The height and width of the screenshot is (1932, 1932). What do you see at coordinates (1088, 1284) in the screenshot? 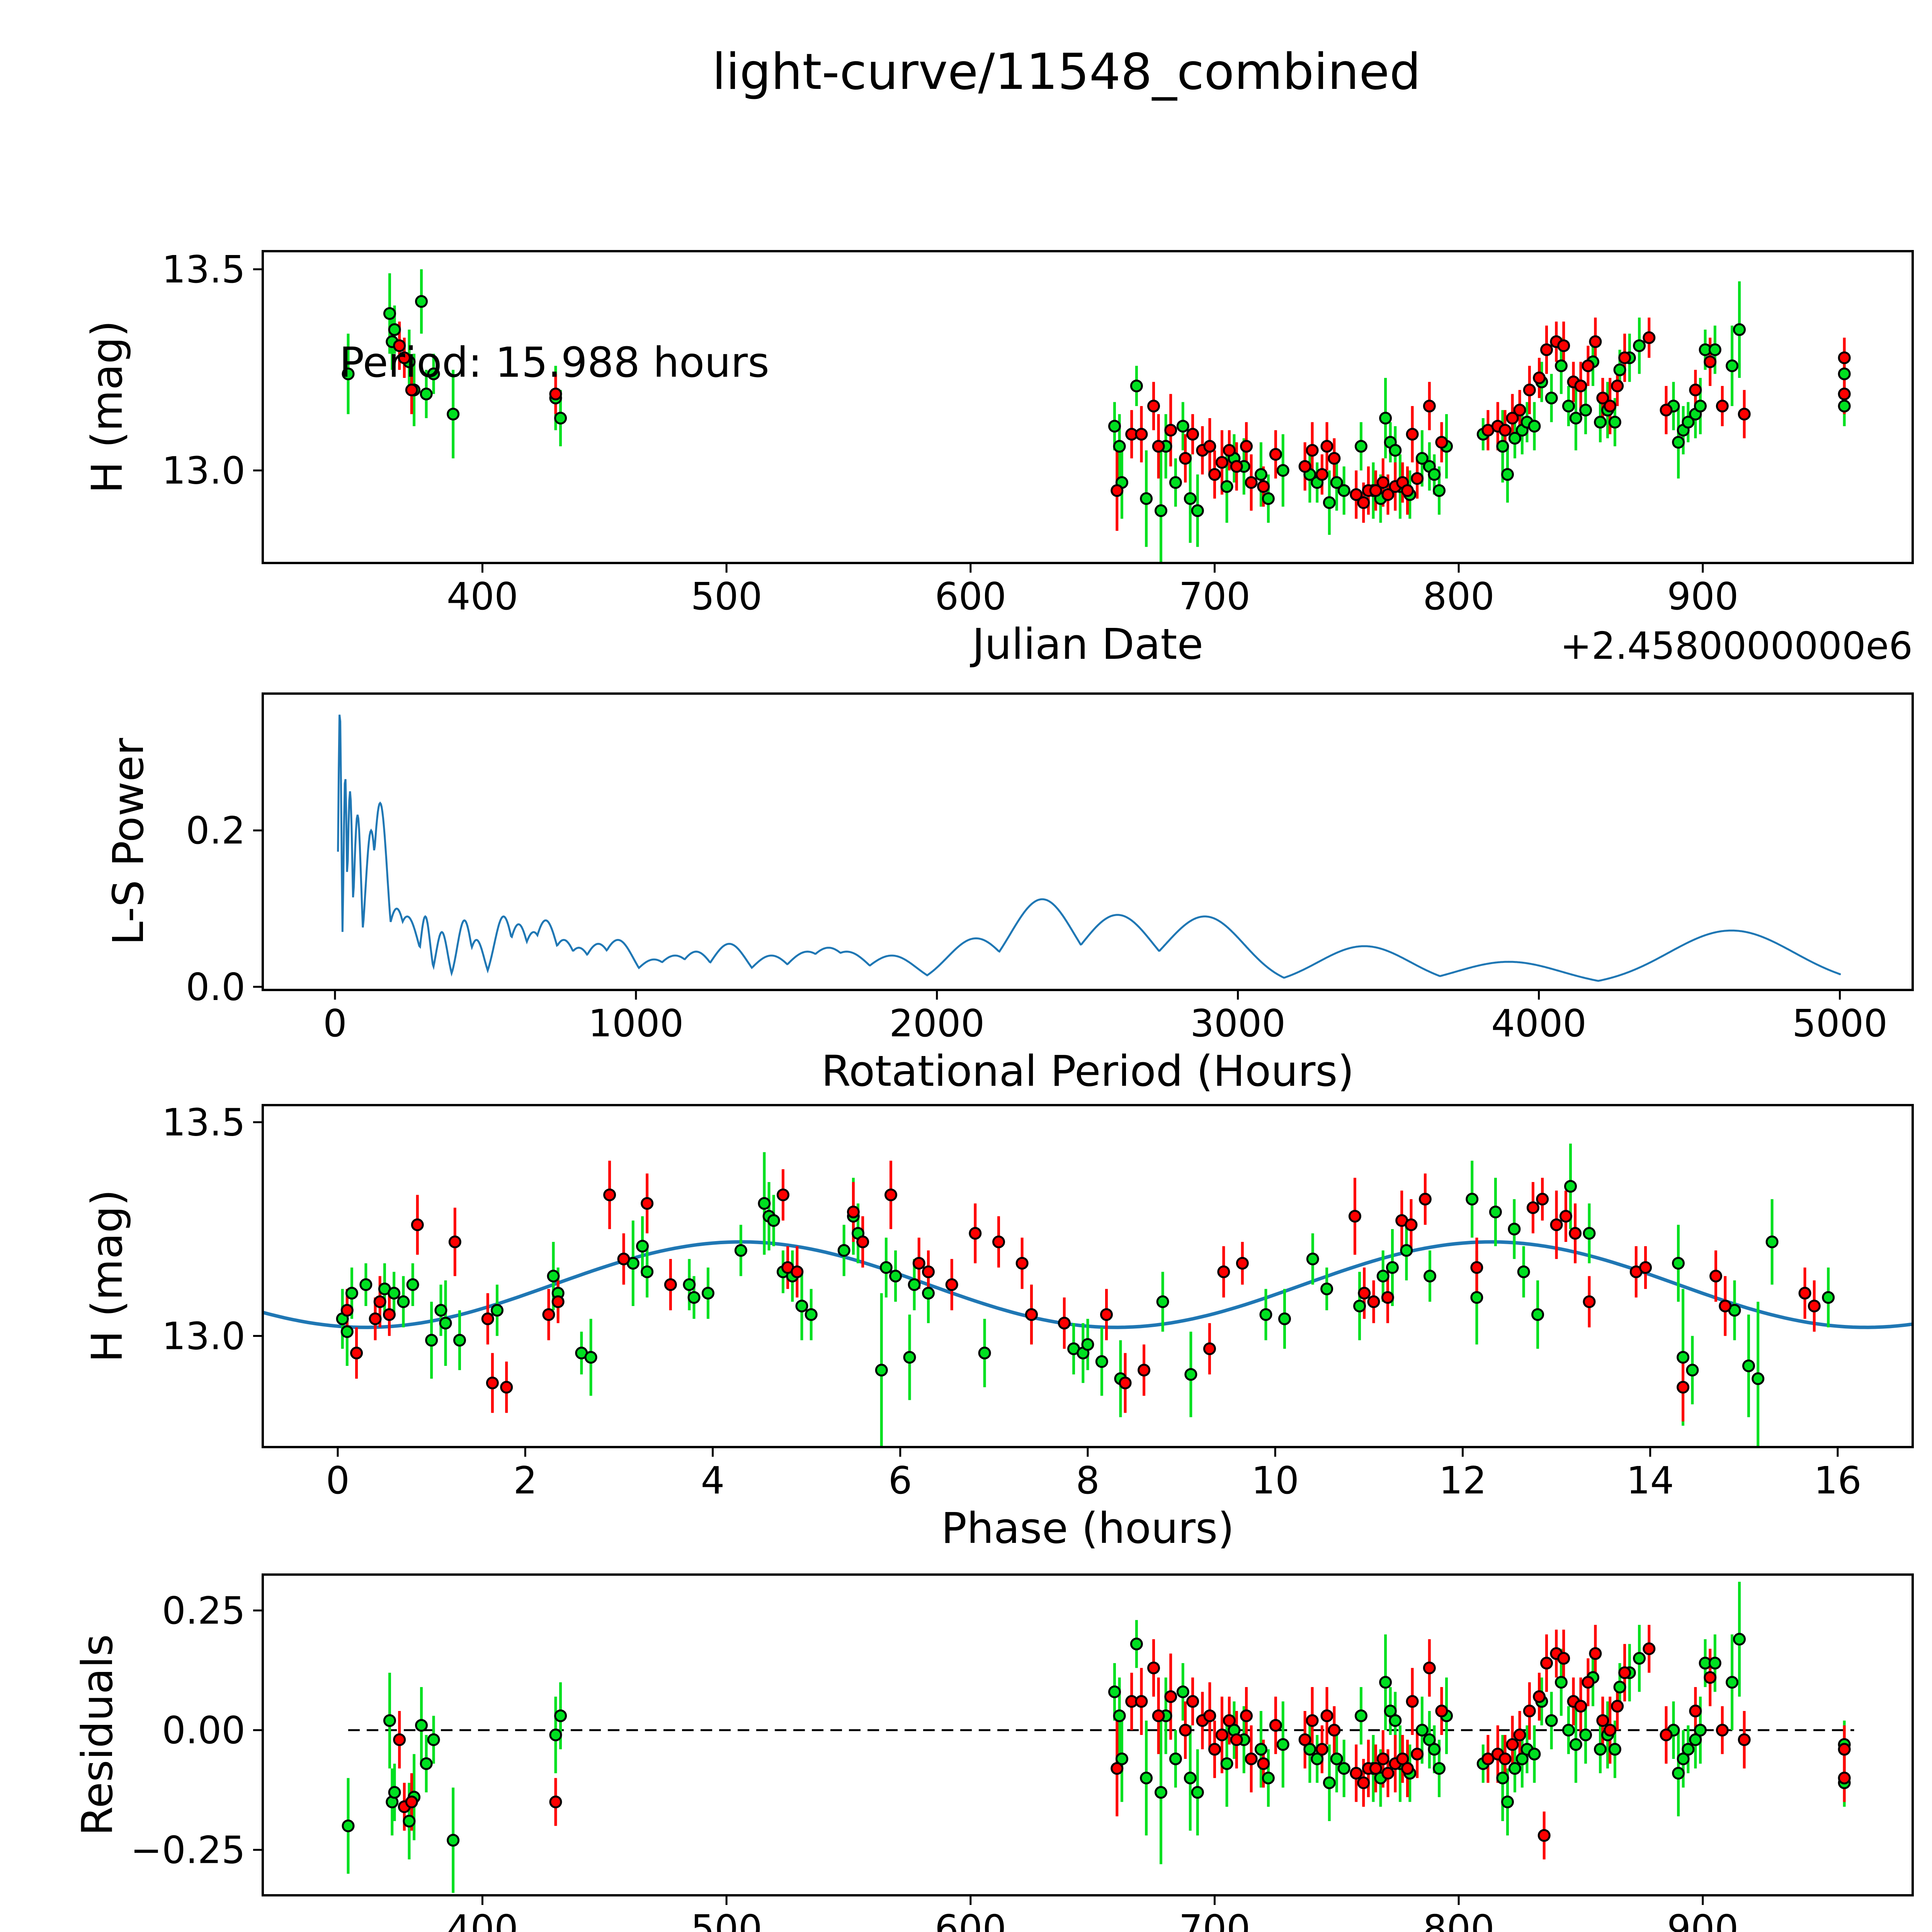
I see `fit-curve` at bounding box center [1088, 1284].